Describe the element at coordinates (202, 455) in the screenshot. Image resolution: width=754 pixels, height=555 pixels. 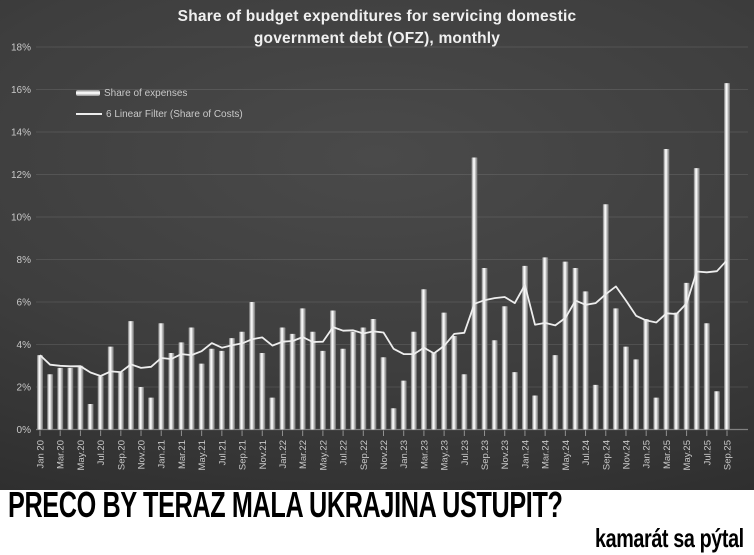
I see `x-axis-label: May.21` at that location.